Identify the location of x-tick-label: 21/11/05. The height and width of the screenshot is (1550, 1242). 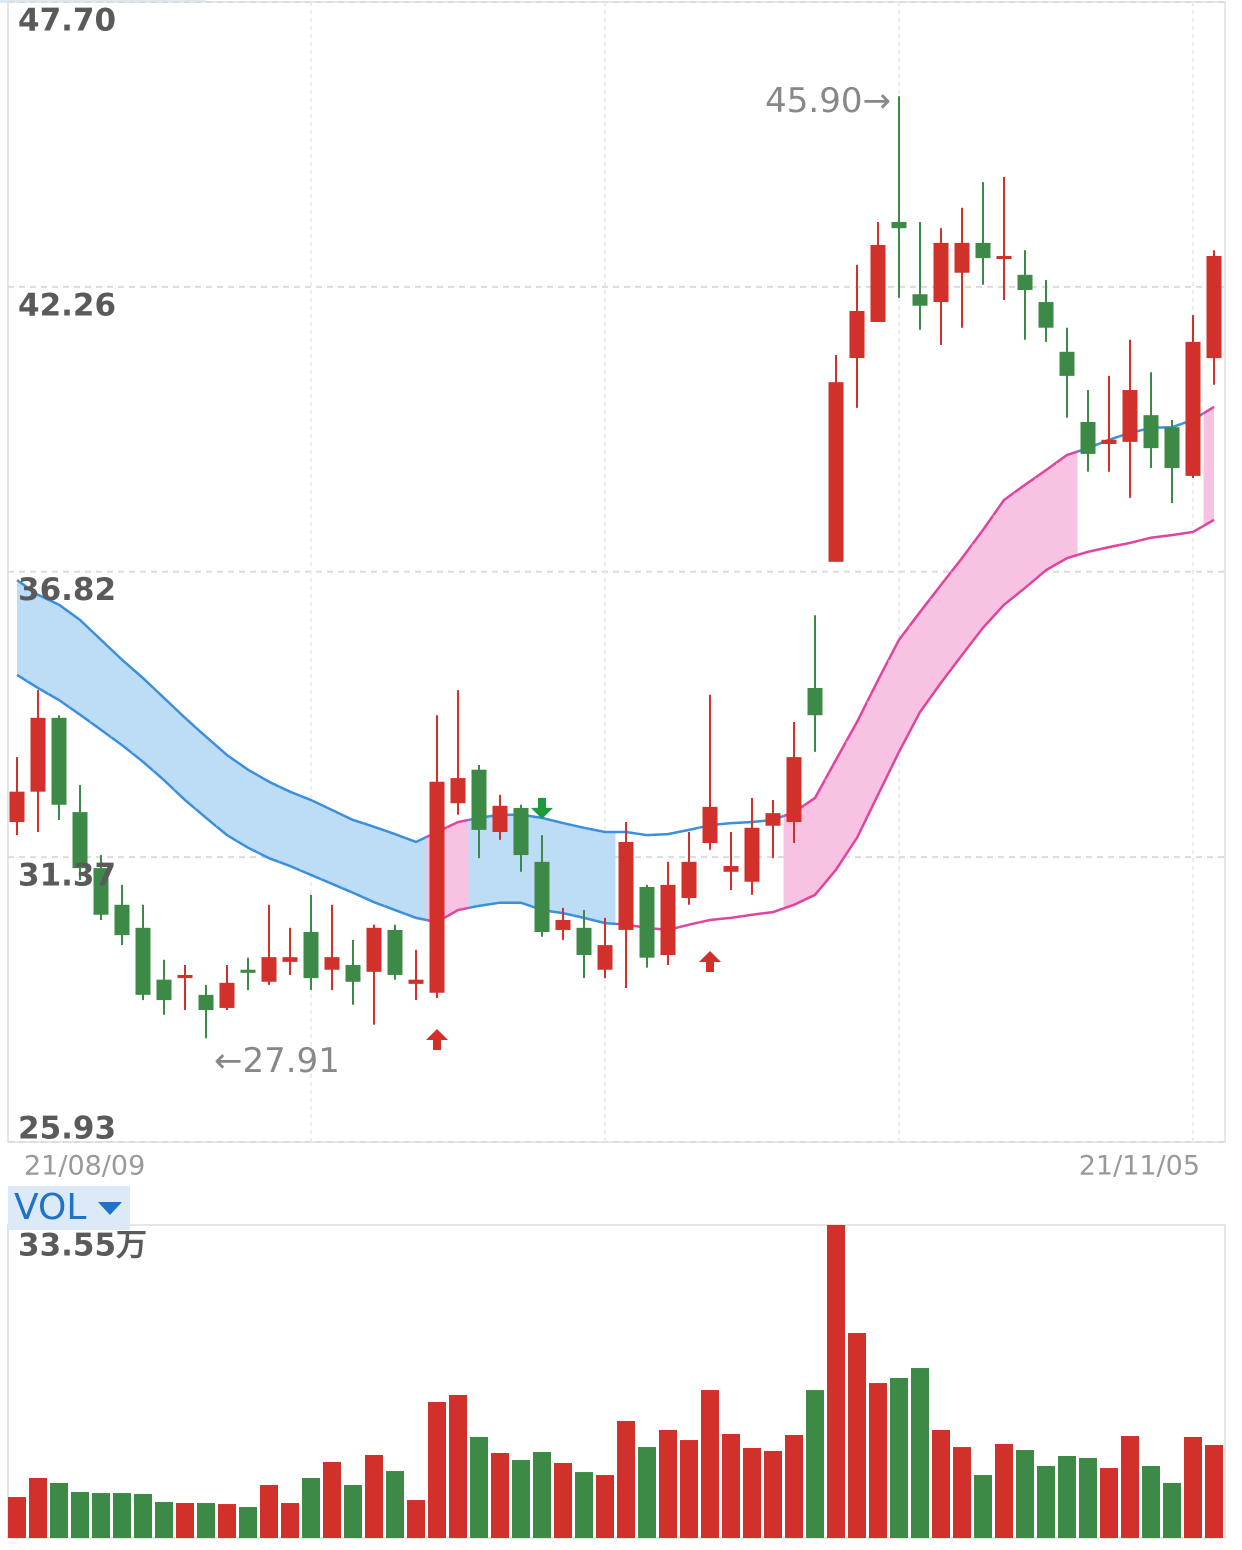
(1139, 1166).